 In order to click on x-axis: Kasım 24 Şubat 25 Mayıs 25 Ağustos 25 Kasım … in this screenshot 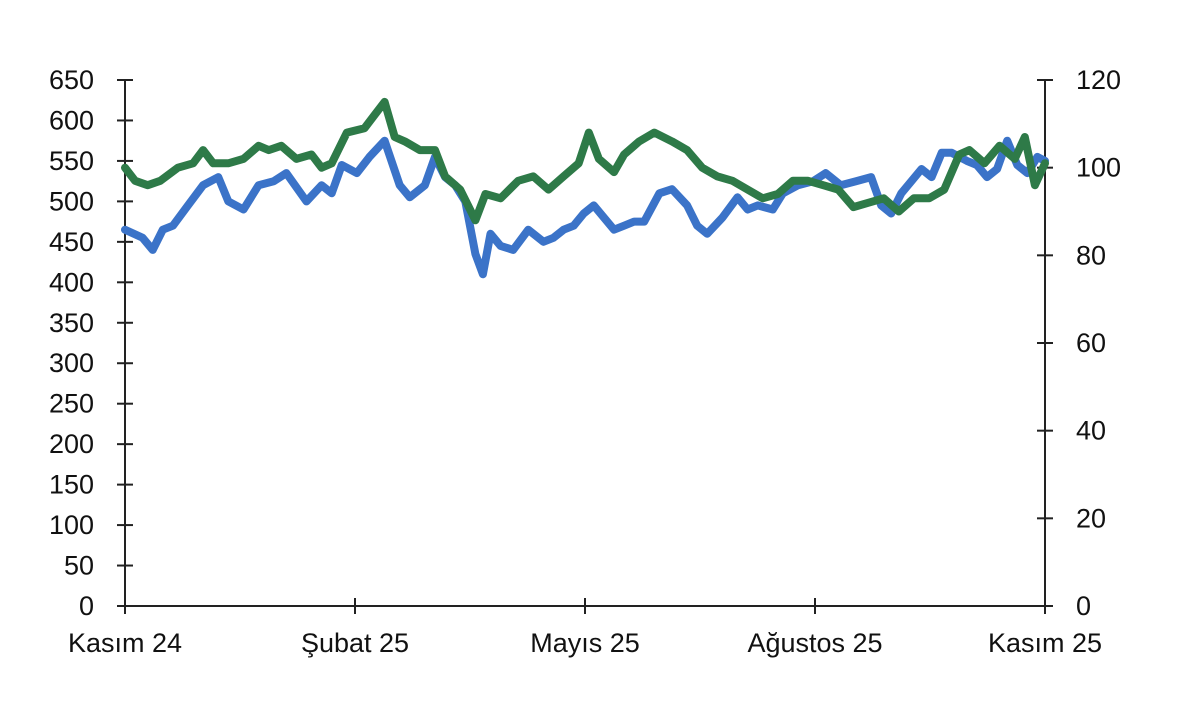, I will do `click(585, 628)`.